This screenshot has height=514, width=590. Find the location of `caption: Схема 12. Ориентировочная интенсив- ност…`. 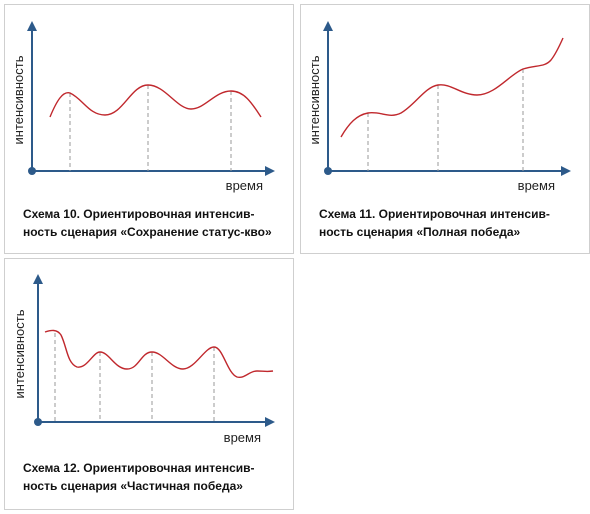

caption: Схема 12. Ориентировочная интенсив- ност… is located at coordinates (157, 477).